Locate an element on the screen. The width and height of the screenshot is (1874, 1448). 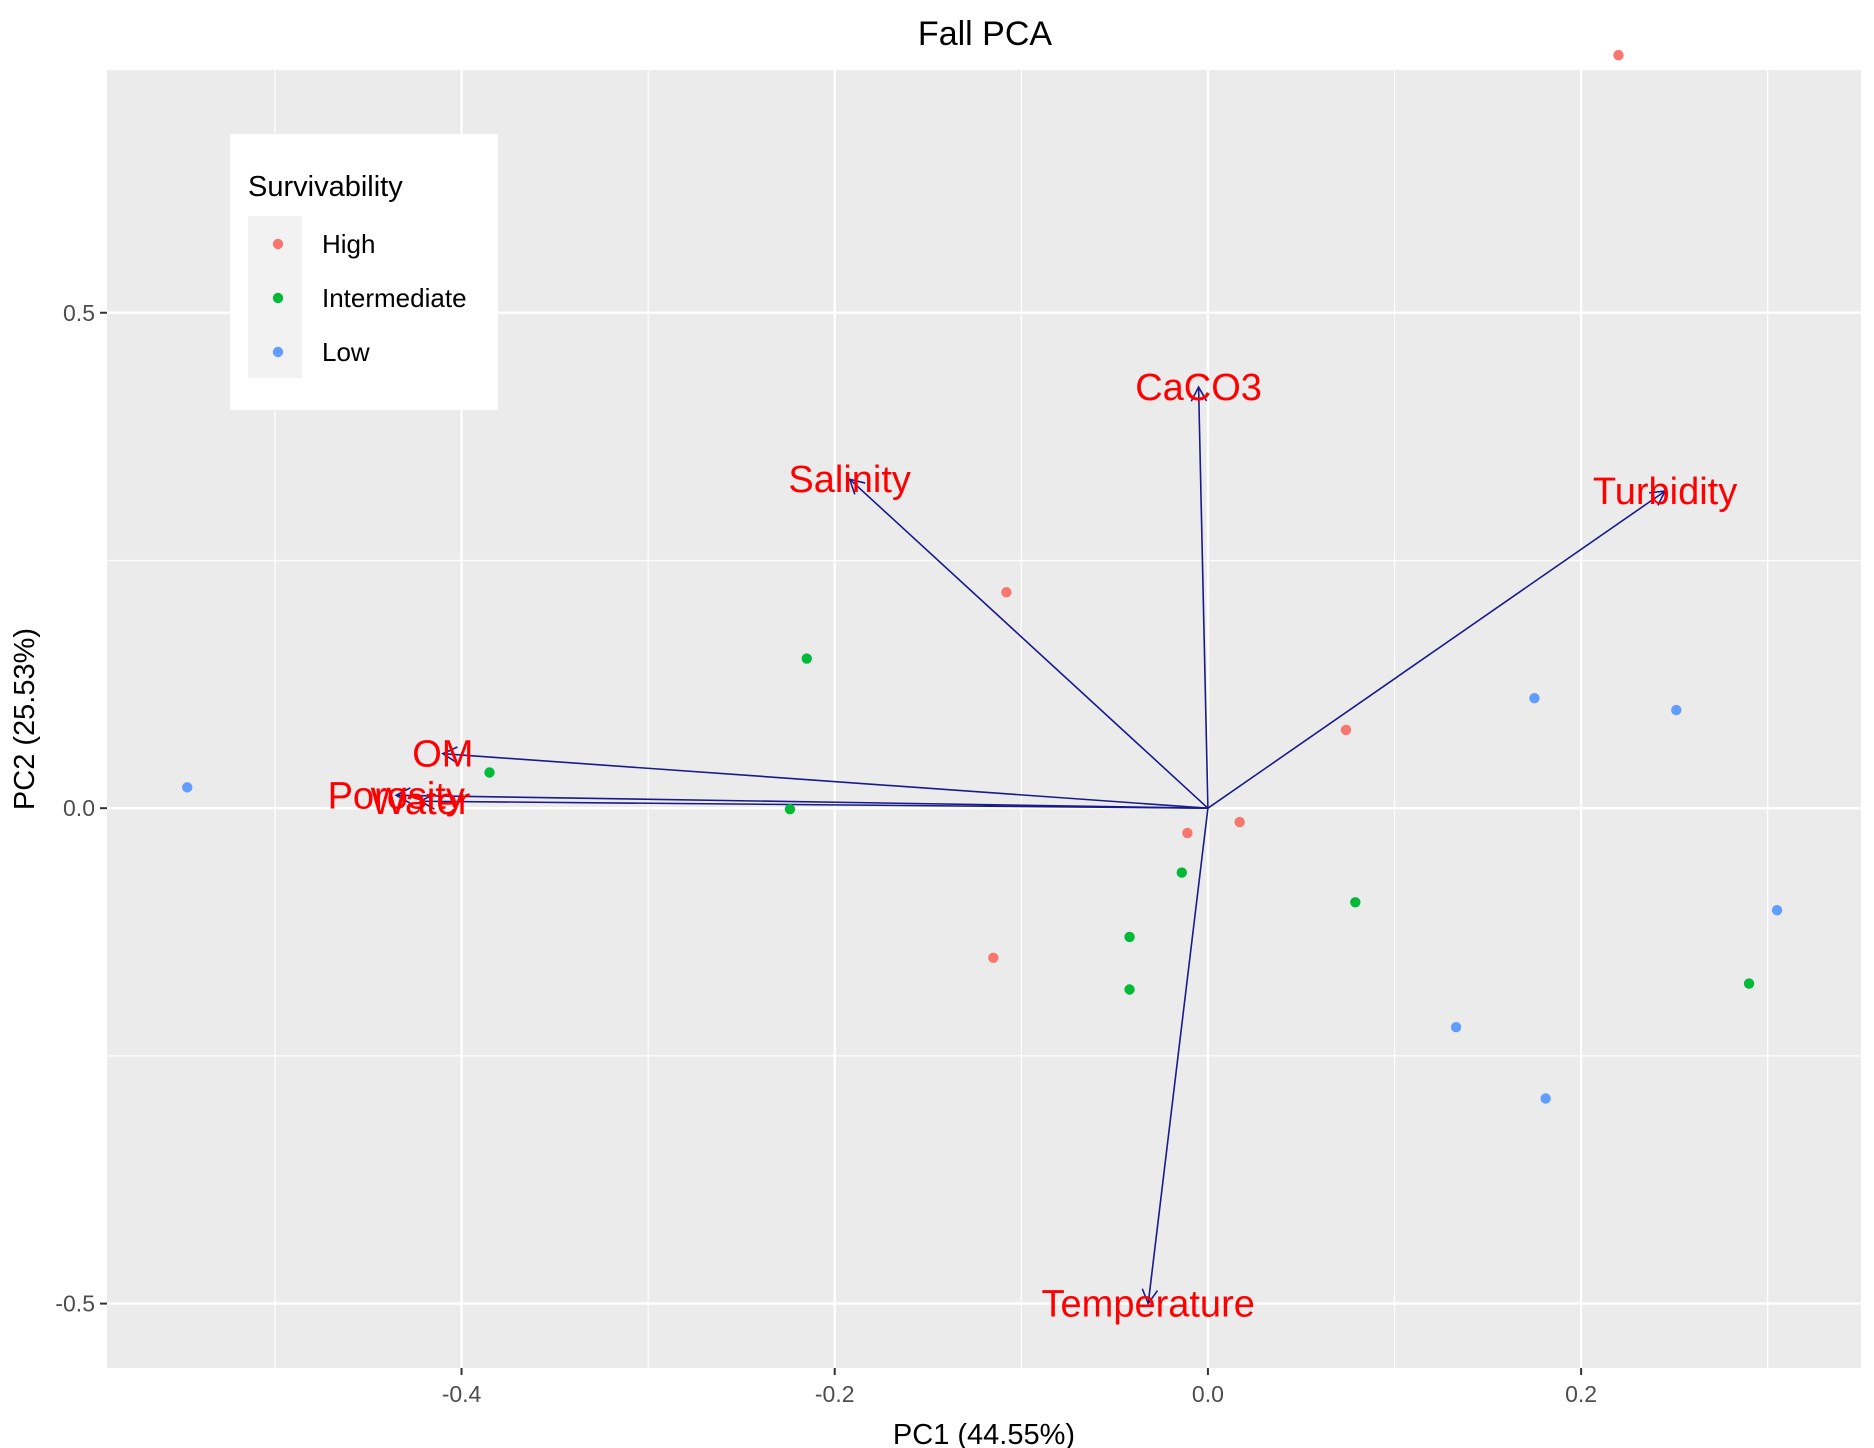
x-axis-ticks: -0.4 -0.2 0.0 0.2 is located at coordinates (1019, 1387).